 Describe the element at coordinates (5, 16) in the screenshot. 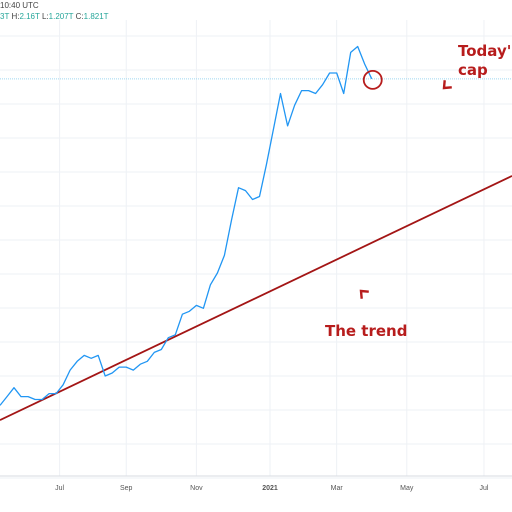

I see `open-value: 3T` at that location.